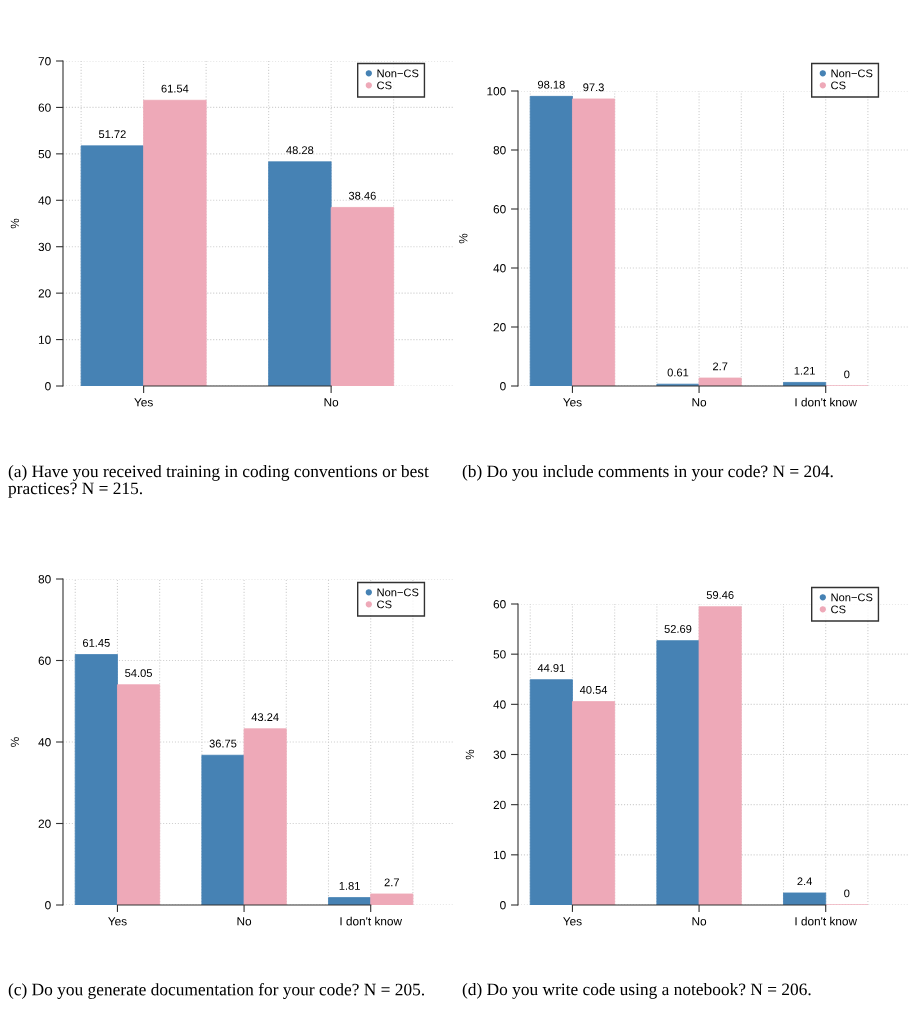  What do you see at coordinates (804, 881) in the screenshot?
I see `data-label: 2.4` at bounding box center [804, 881].